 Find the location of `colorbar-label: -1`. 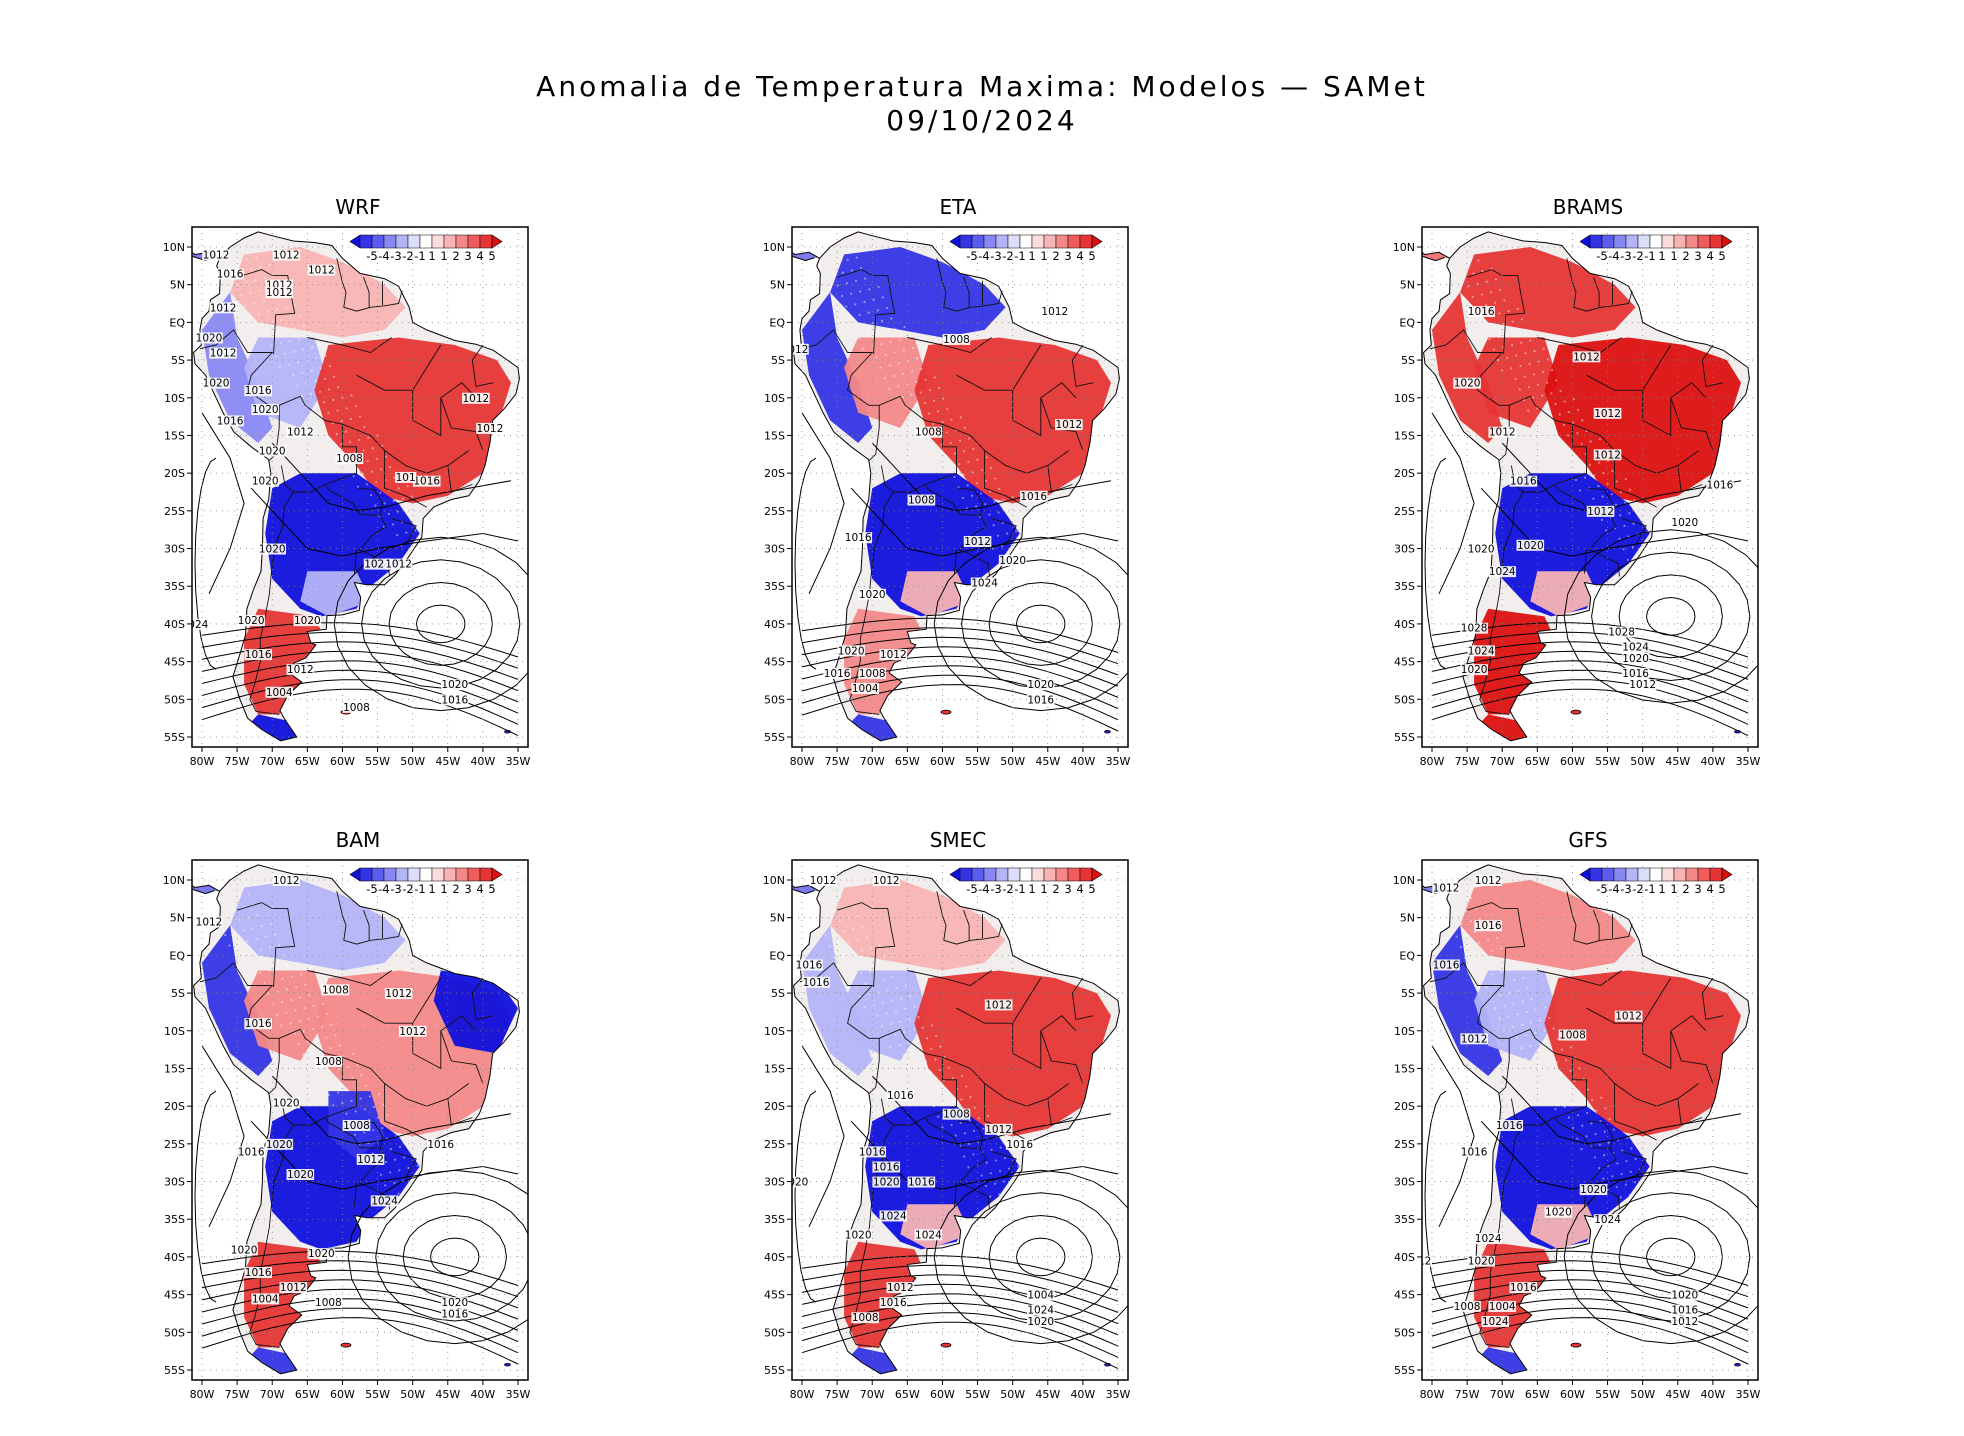

colorbar-label: -1 is located at coordinates (1019, 256).